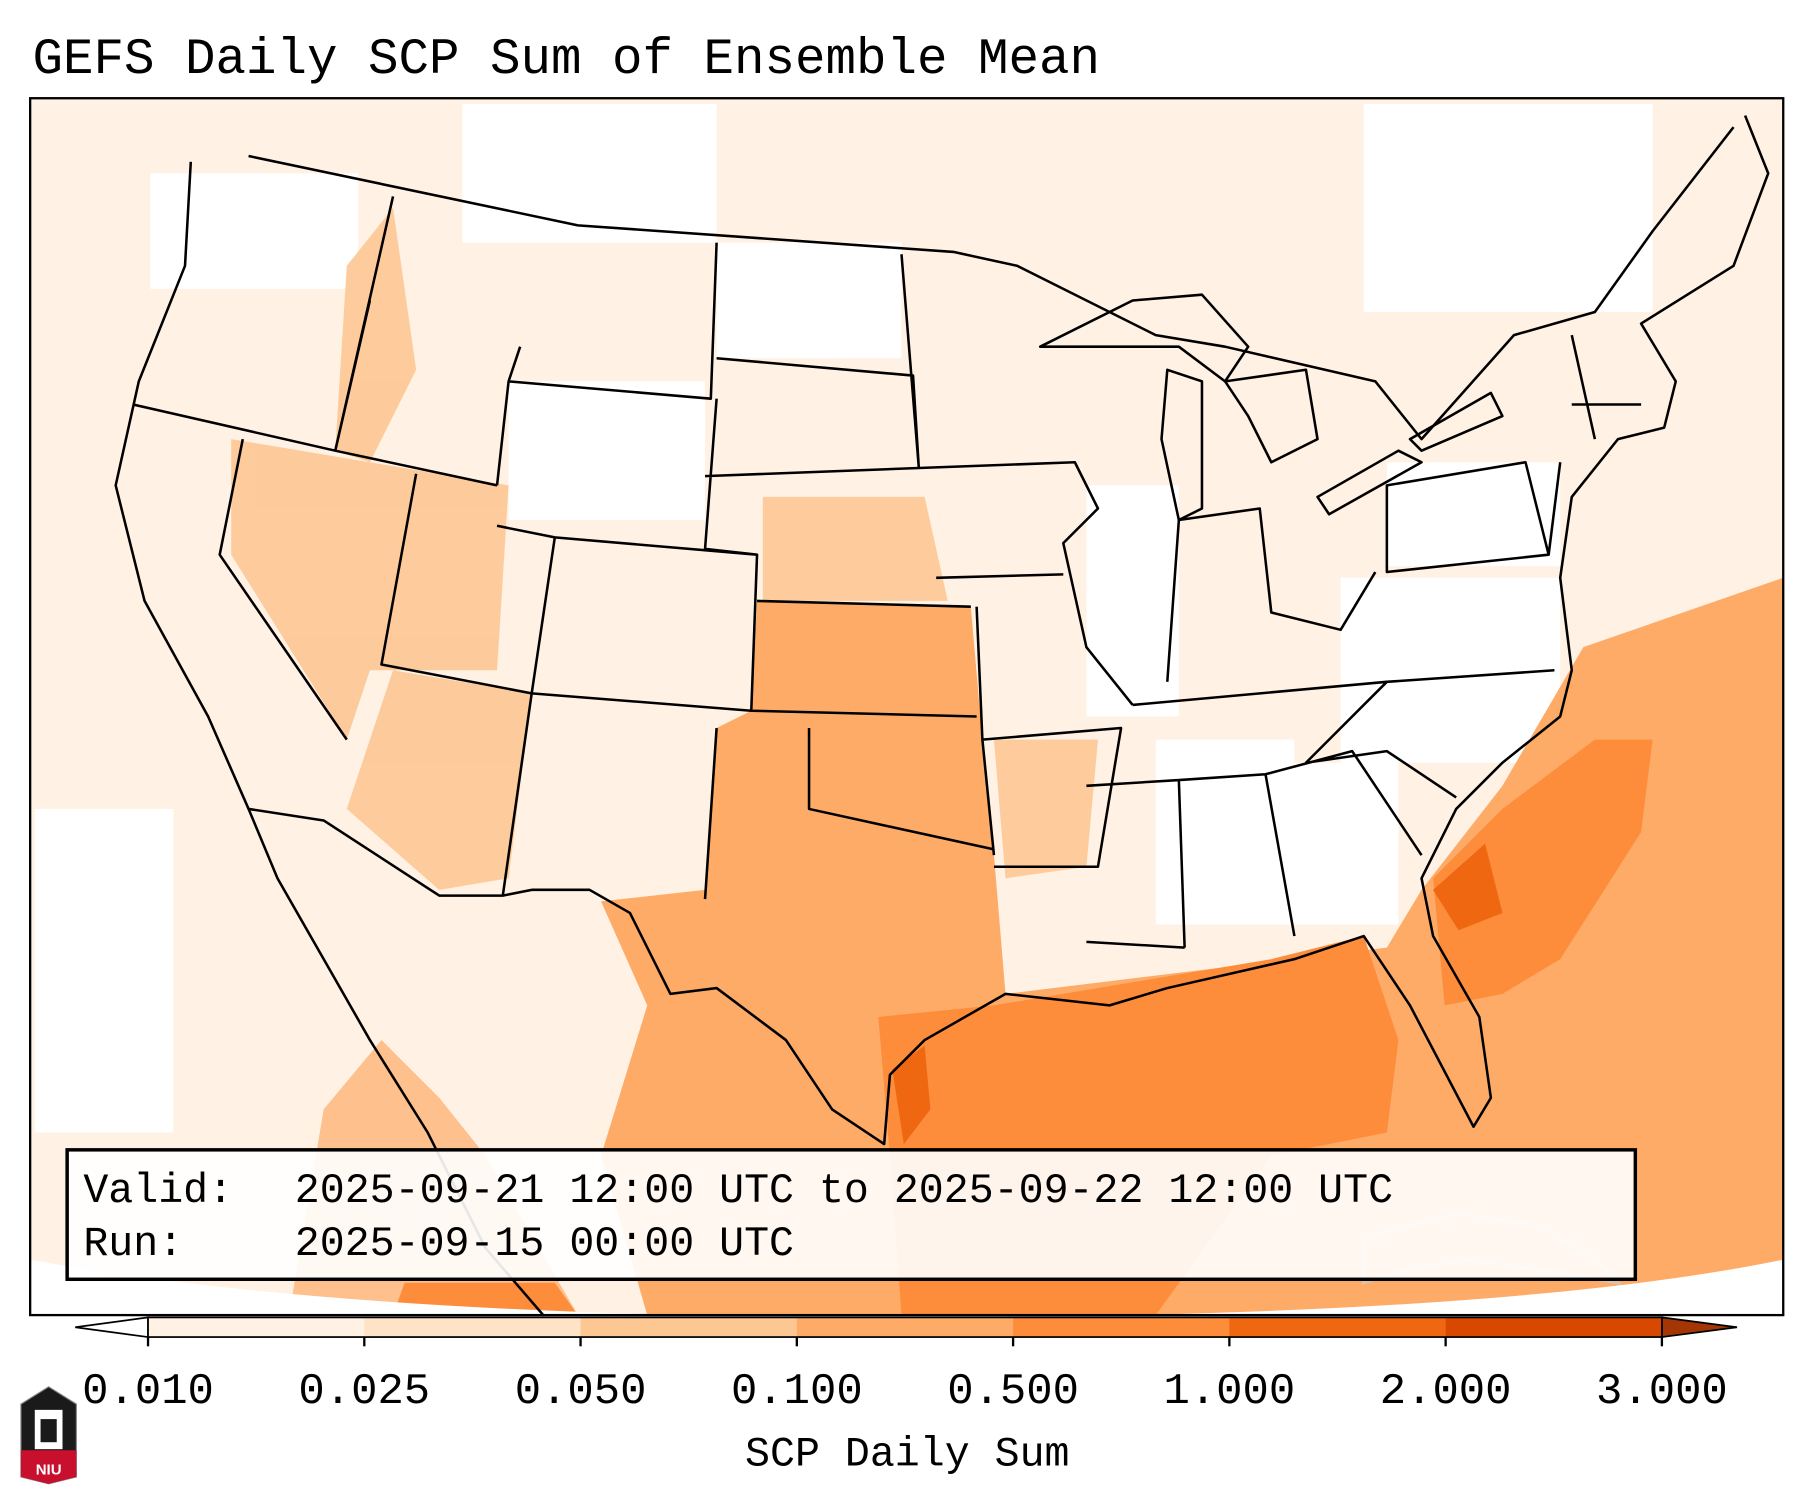 The image size is (1803, 1500). What do you see at coordinates (133, 1244) in the screenshot?
I see `run-label: Run:` at bounding box center [133, 1244].